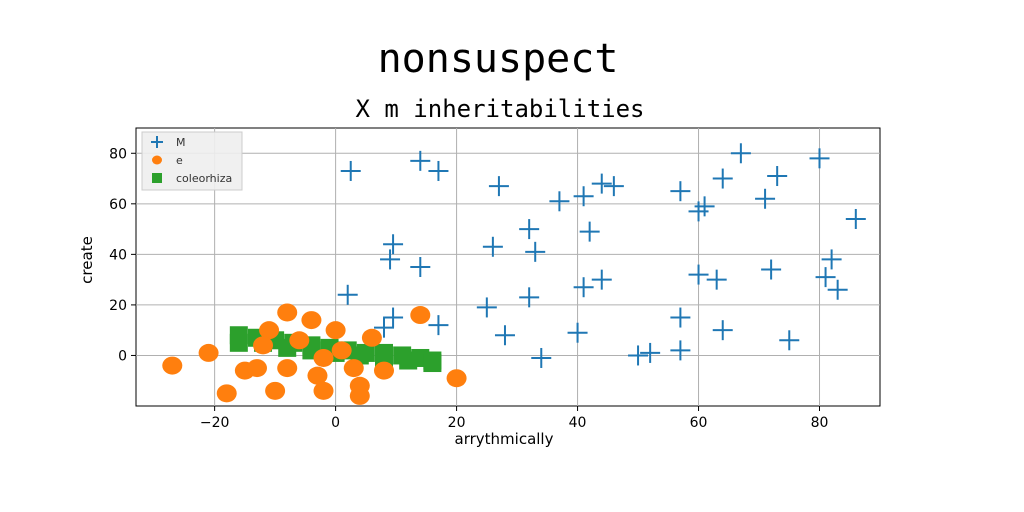 This screenshot has height=512, width=1024. What do you see at coordinates (118, 205) in the screenshot?
I see `y-tick-label: 60` at bounding box center [118, 205].